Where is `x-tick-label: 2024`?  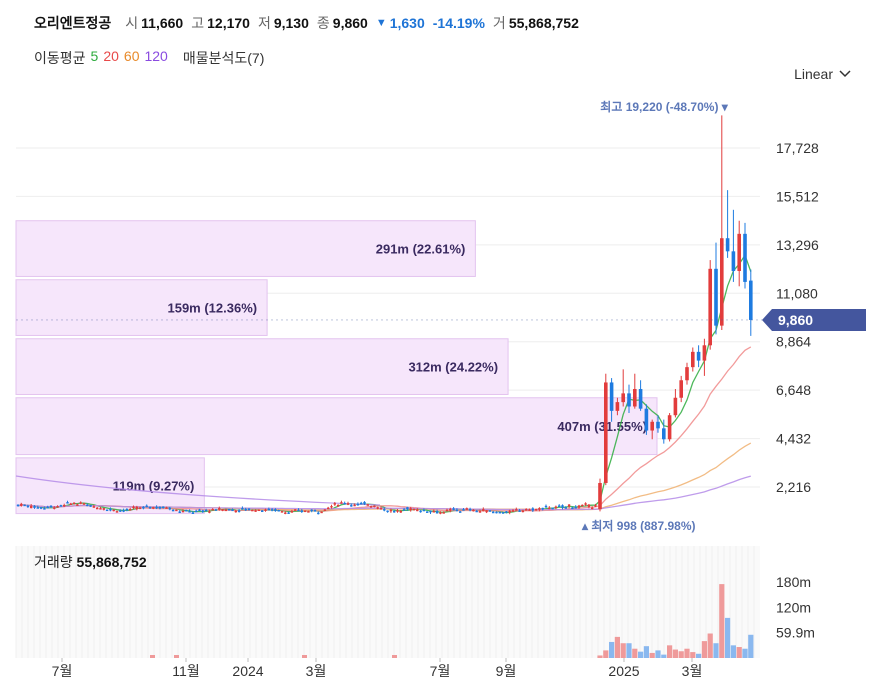
x-tick-label: 2024 is located at coordinates (247, 671).